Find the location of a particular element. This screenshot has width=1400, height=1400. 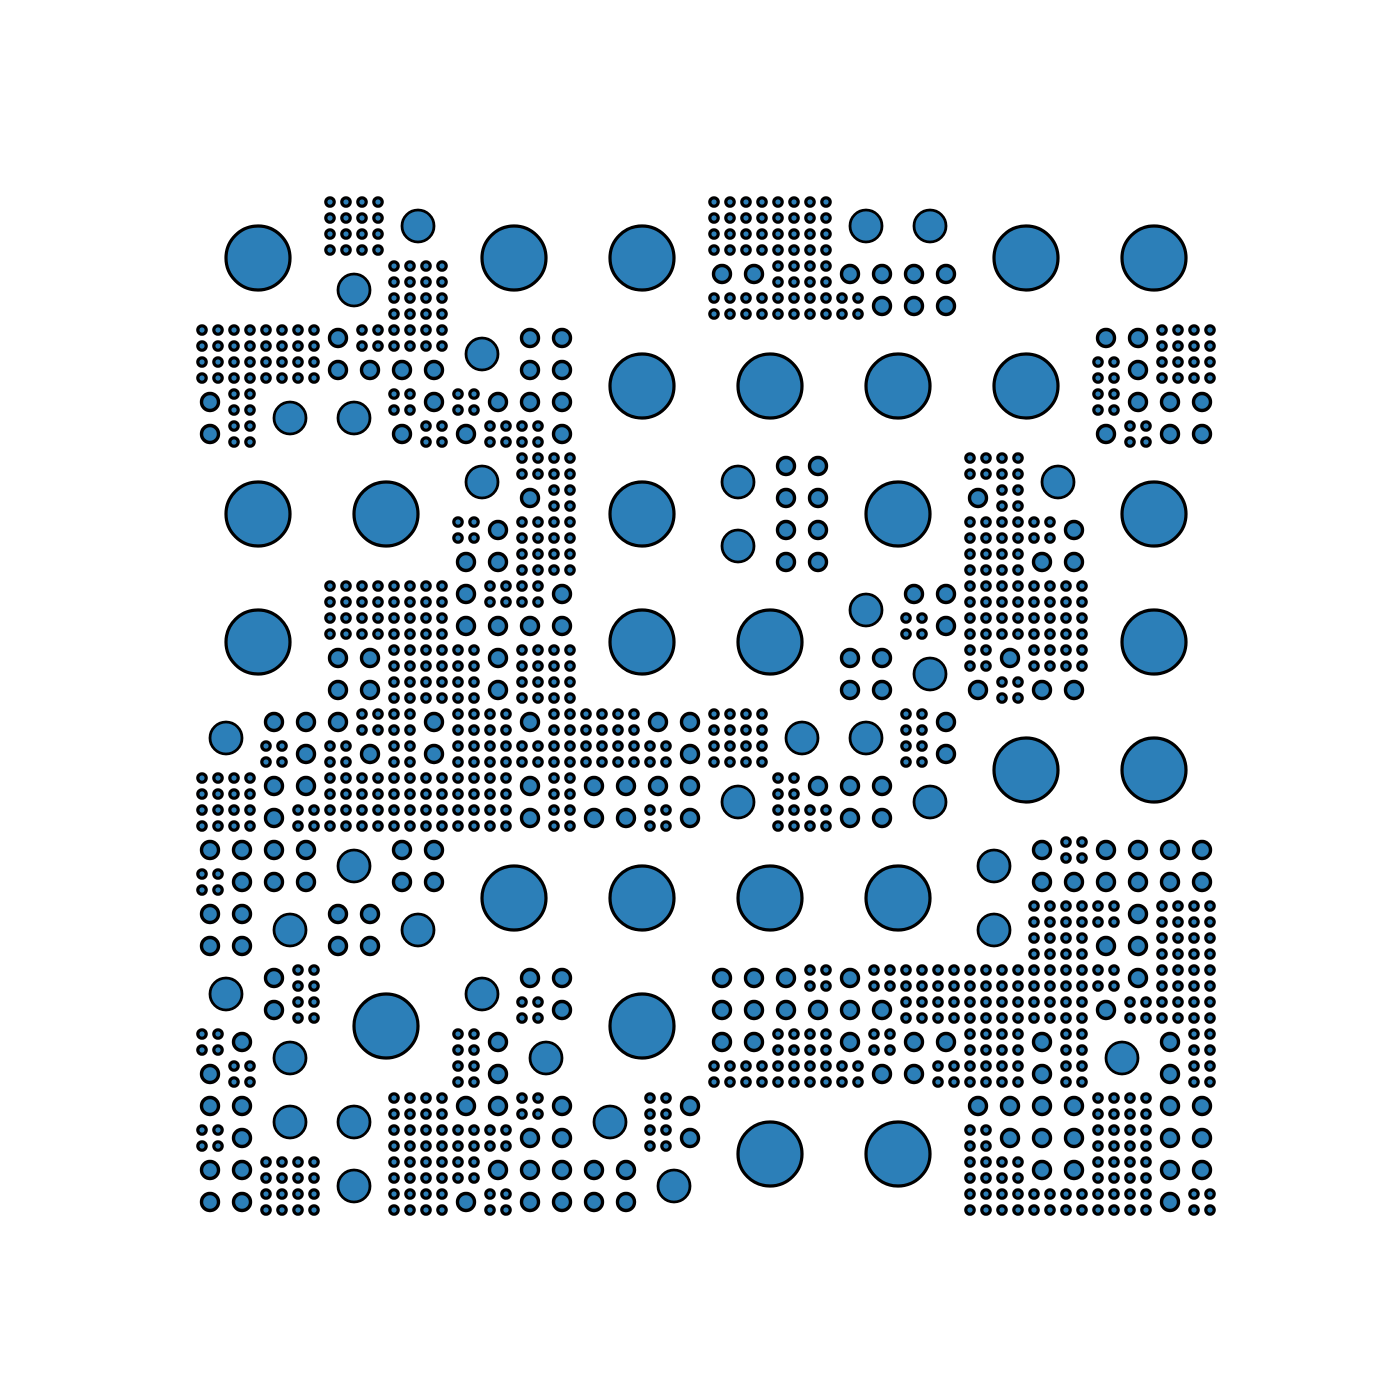

circle-lvl1 is located at coordinates (642, 258).